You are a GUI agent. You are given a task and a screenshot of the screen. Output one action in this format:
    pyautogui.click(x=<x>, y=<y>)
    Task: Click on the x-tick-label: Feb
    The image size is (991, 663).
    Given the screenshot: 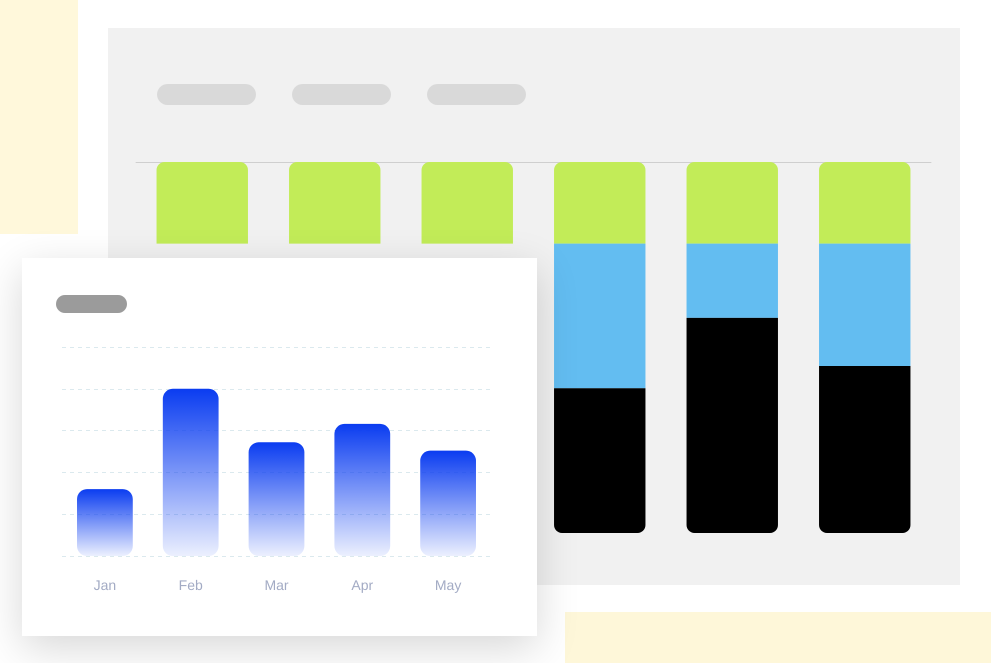 What is the action you would take?
    pyautogui.click(x=190, y=585)
    